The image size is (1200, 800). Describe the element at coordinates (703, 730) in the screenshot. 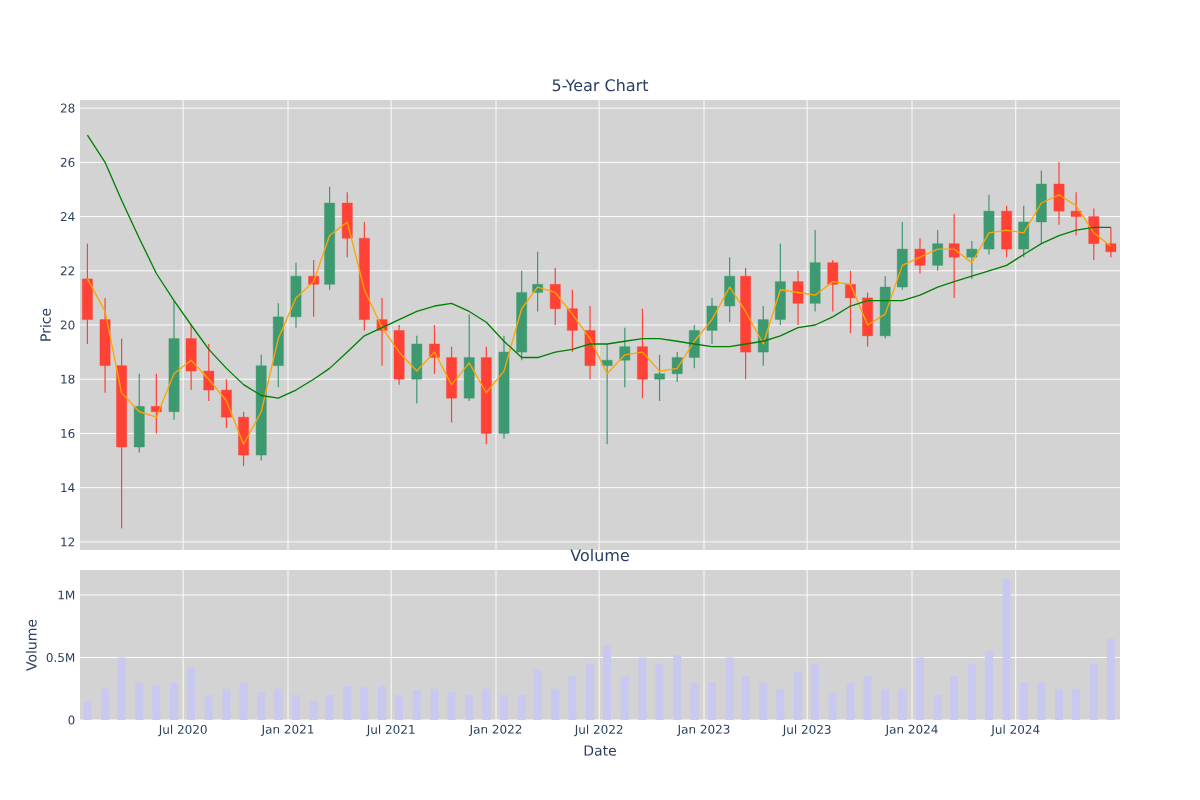

I see `x-tick-label: Jan 2023` at that location.